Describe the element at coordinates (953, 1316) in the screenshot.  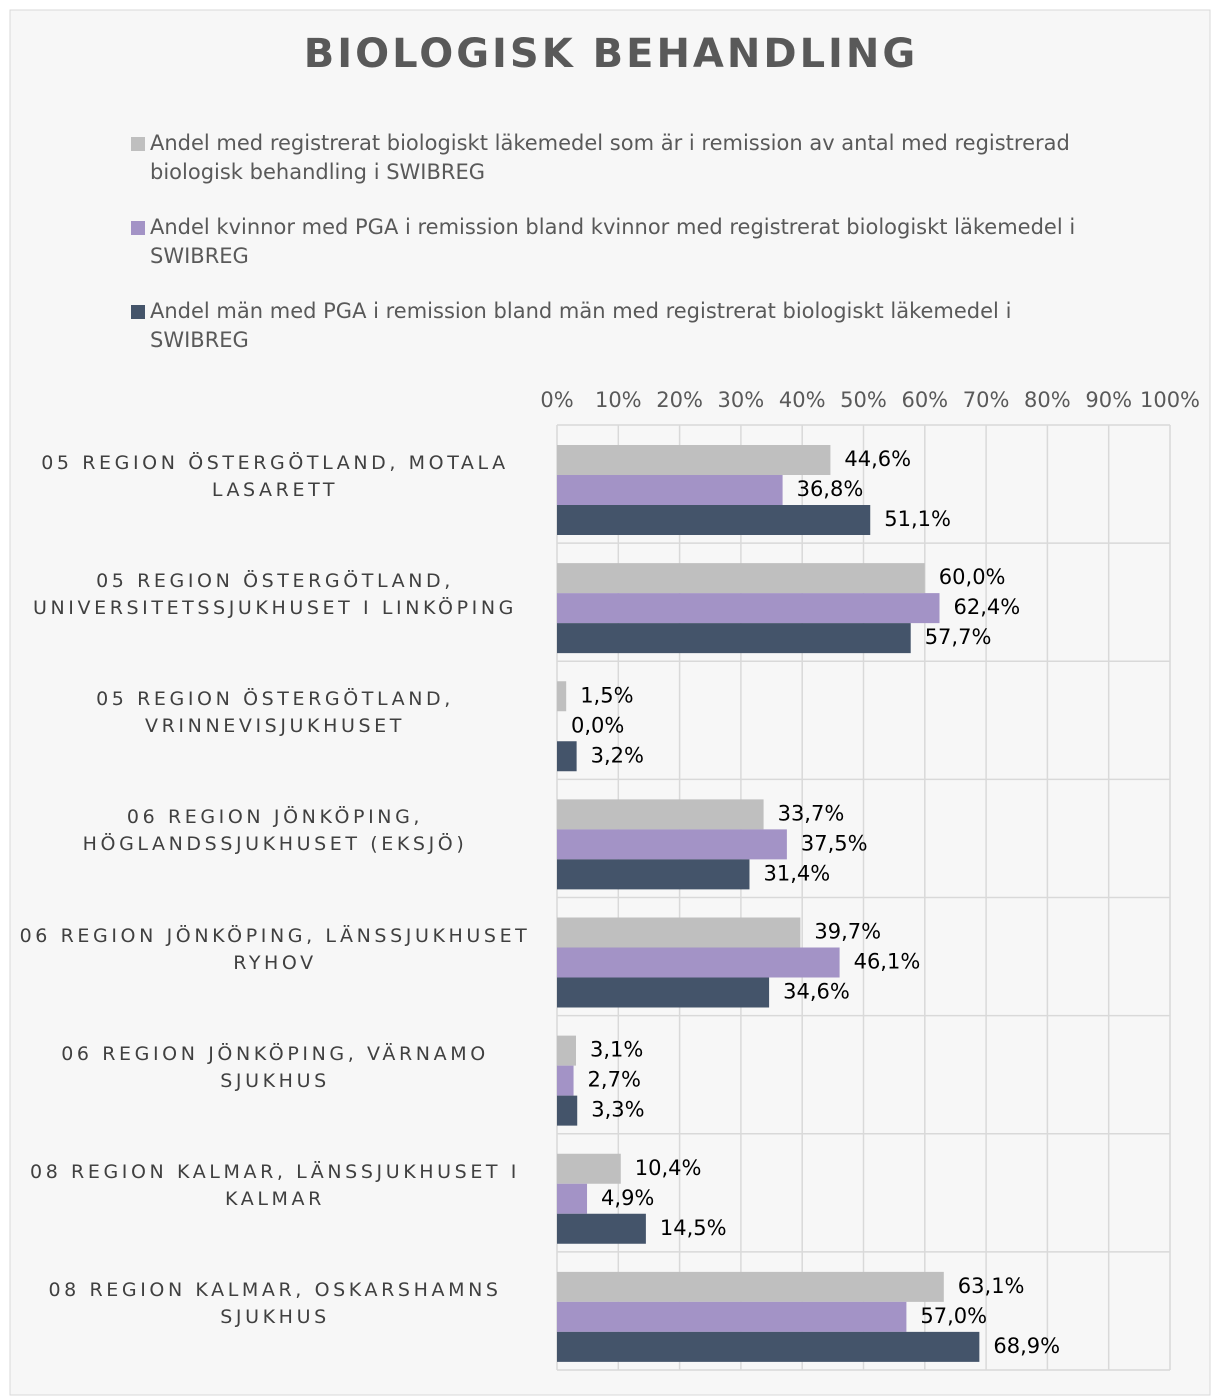
I see `data-label: 57,0%` at that location.